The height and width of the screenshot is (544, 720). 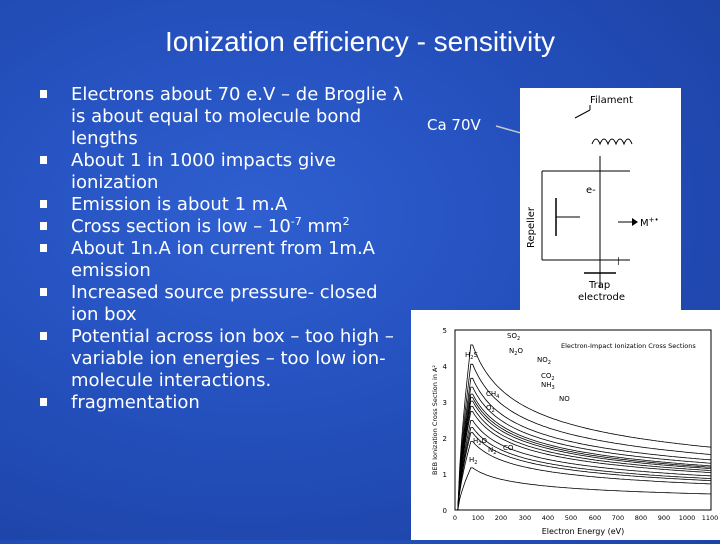 I want to click on species-h2: H2, so click(x=473, y=461).